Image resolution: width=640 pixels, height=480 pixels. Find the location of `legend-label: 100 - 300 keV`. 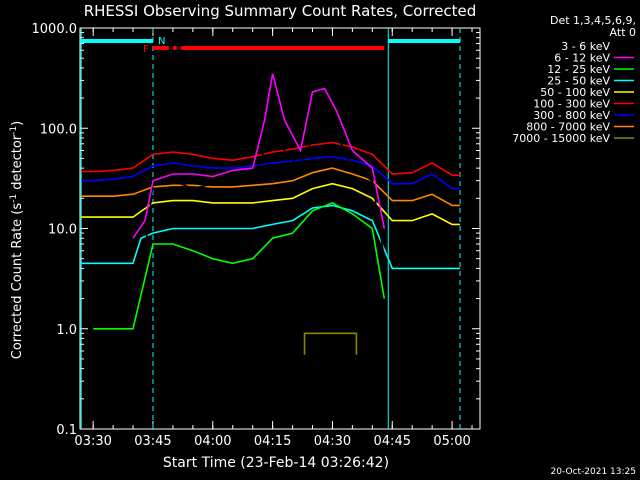

legend-label: 100 - 300 keV is located at coordinates (571, 104).